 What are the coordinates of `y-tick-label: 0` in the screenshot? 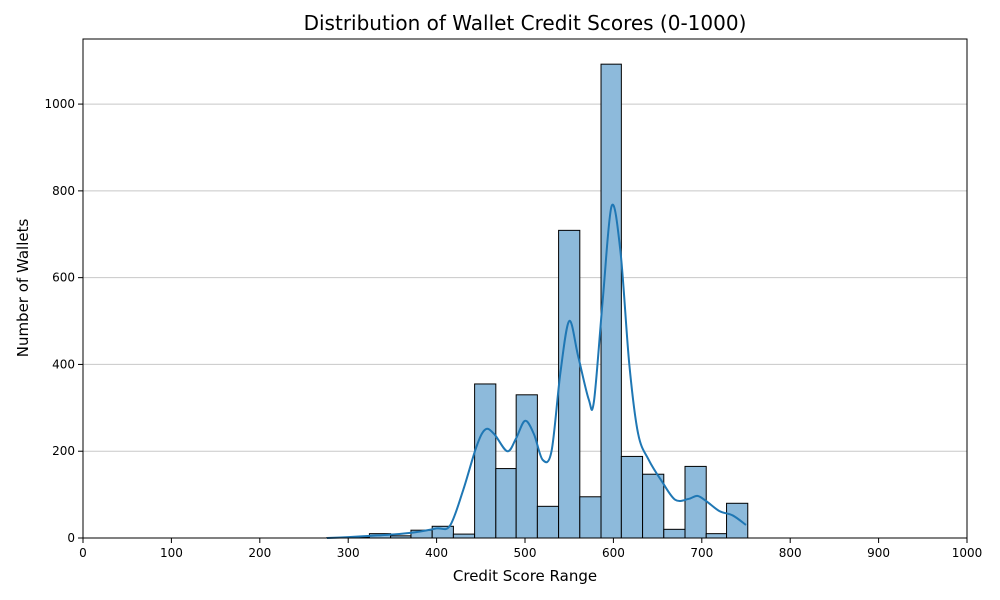 It's located at (71, 538).